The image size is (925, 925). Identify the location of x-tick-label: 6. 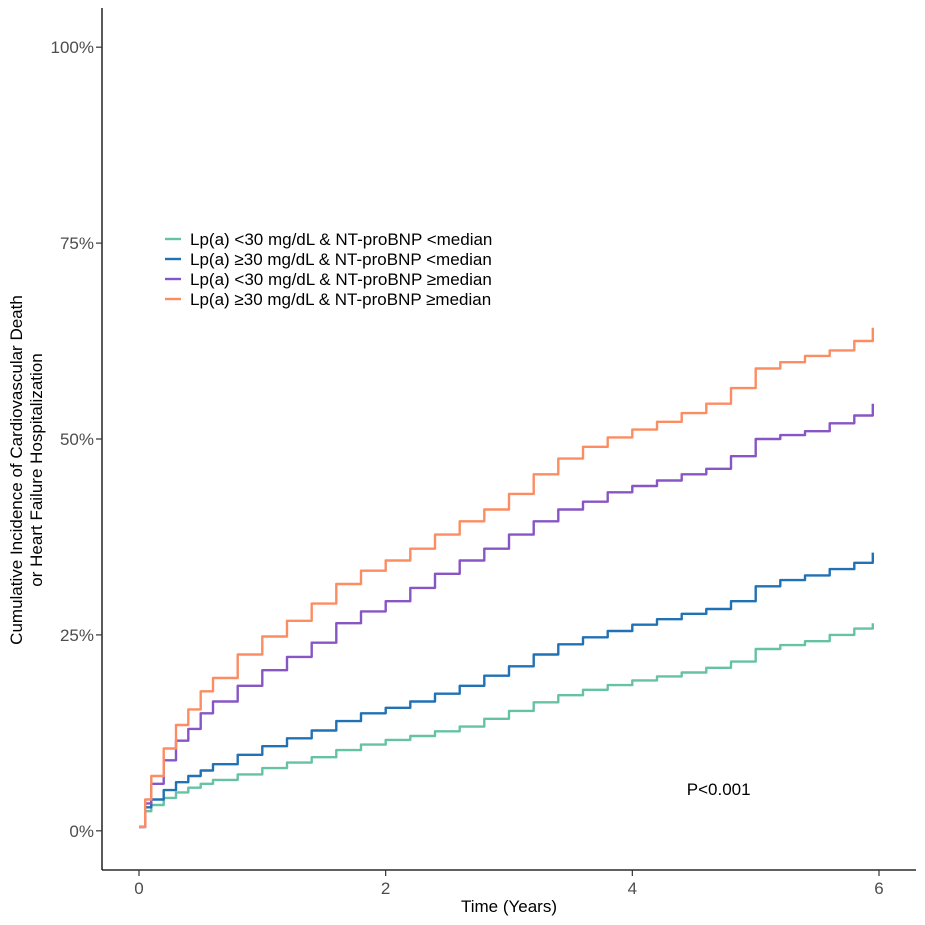
(878, 888).